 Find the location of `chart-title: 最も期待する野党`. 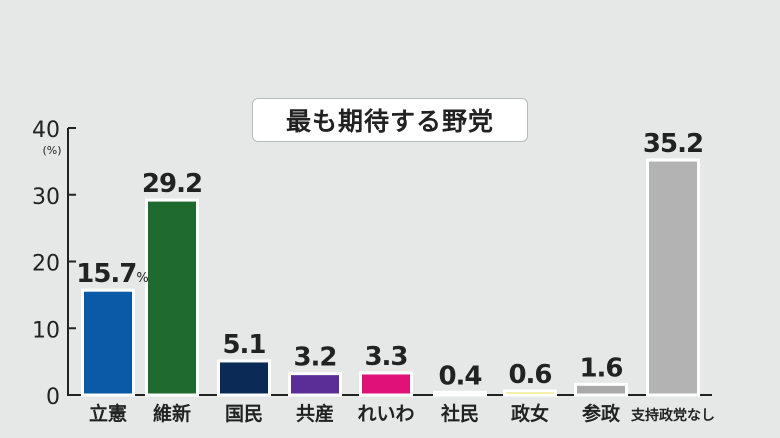

chart-title: 最も期待する野党 is located at coordinates (390, 120).